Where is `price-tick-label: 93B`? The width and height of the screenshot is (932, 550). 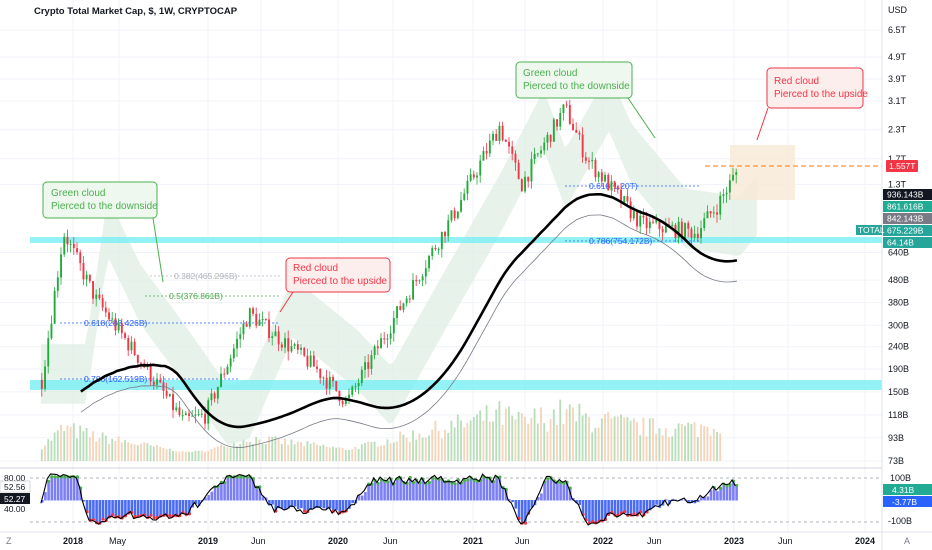
price-tick-label: 93B is located at coordinates (896, 438).